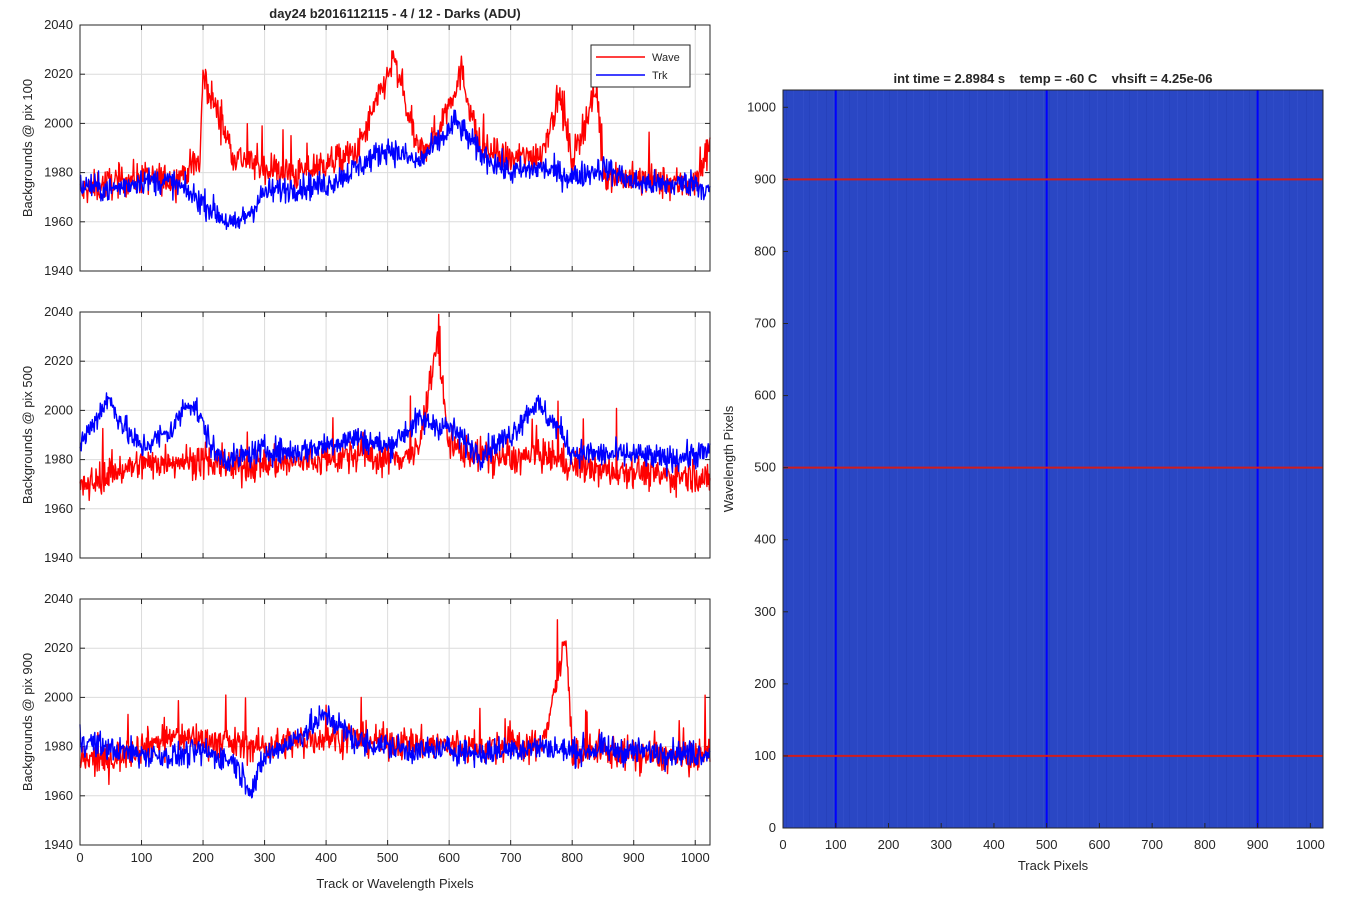 This screenshot has width=1350, height=900. I want to click on legend-box, so click(640, 66).